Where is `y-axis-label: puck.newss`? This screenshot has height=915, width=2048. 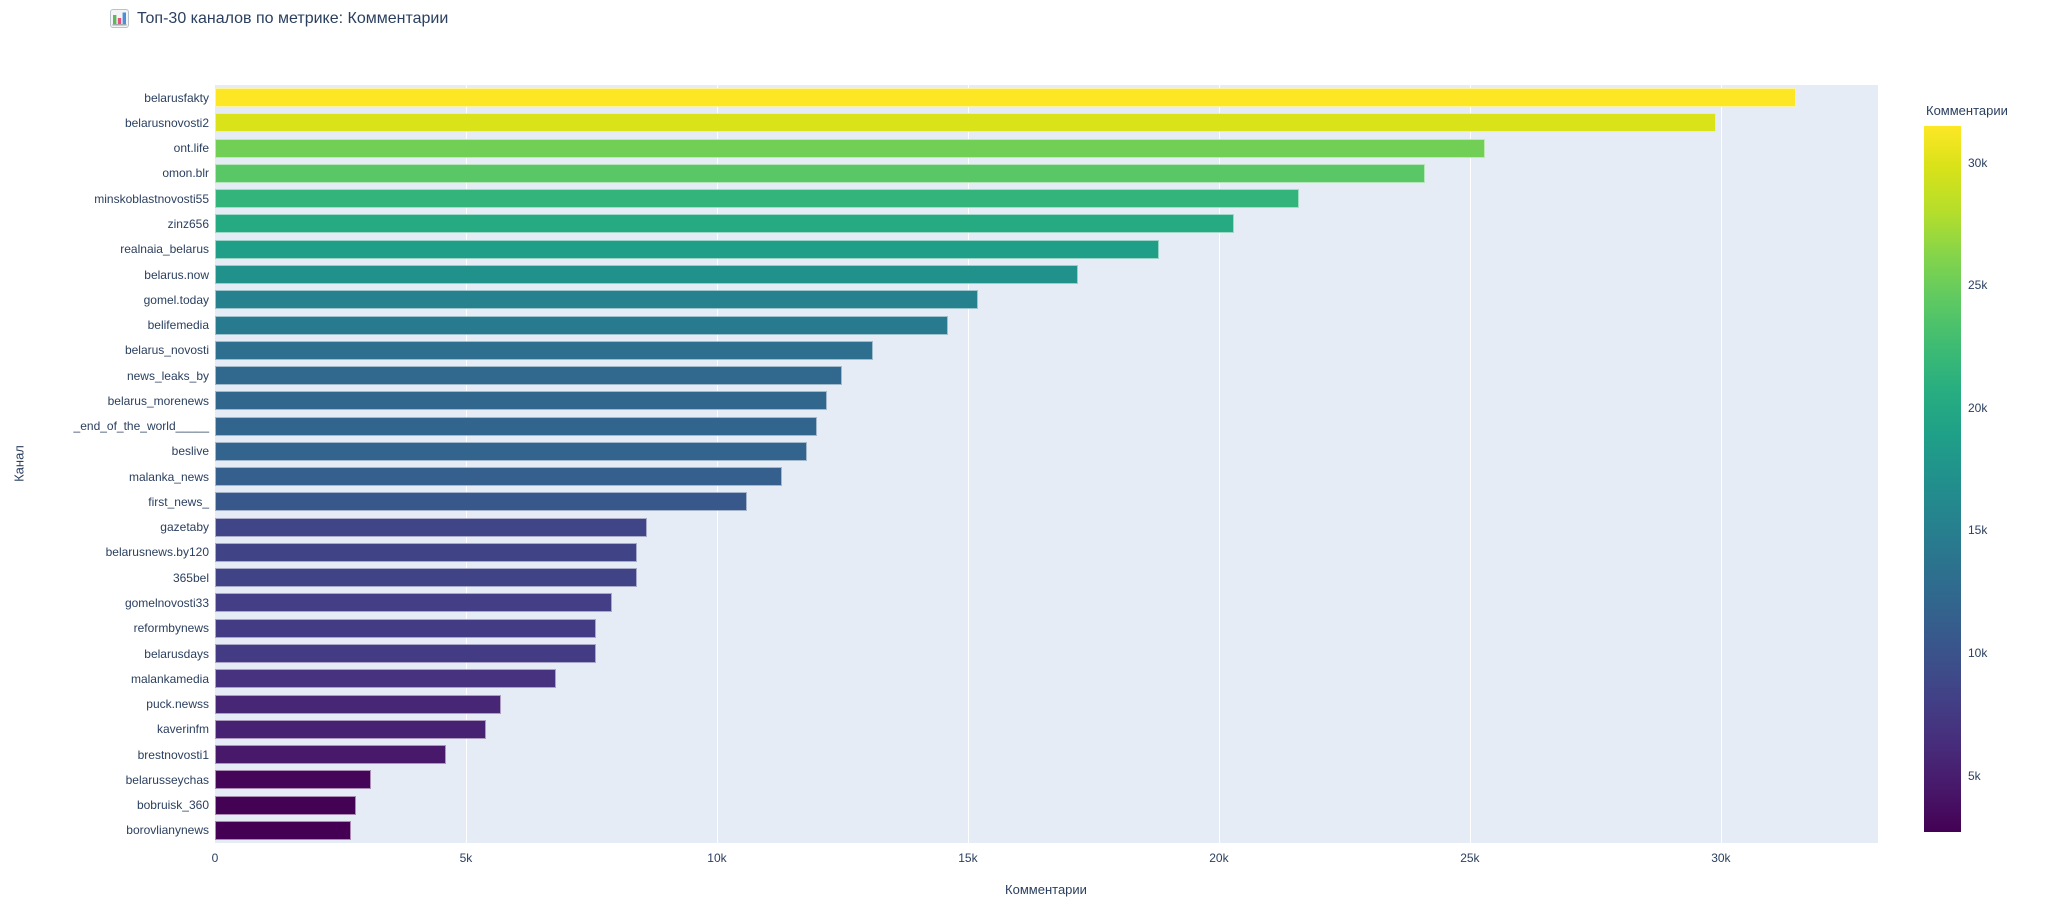 y-axis-label: puck.newss is located at coordinates (177, 704).